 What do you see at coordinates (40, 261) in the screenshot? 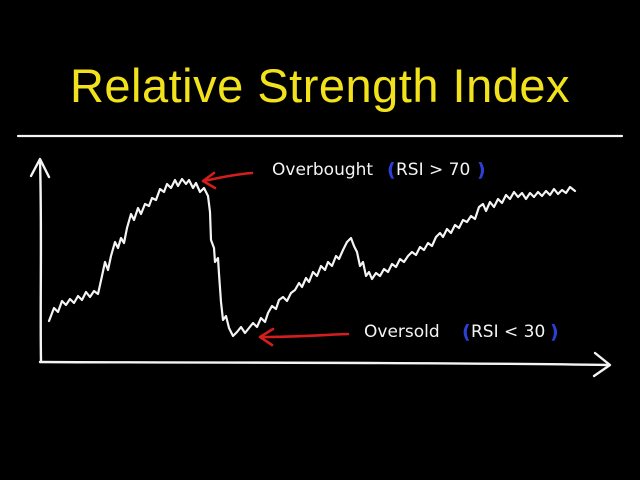
I see `y-axis` at bounding box center [40, 261].